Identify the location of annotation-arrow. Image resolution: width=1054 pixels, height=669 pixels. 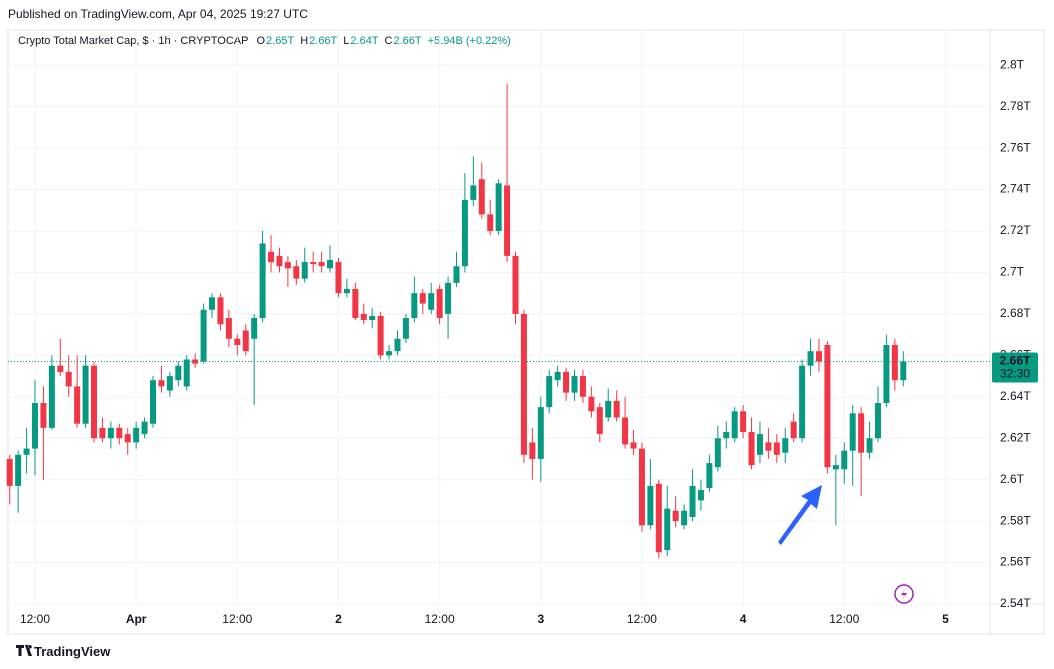
(800, 515).